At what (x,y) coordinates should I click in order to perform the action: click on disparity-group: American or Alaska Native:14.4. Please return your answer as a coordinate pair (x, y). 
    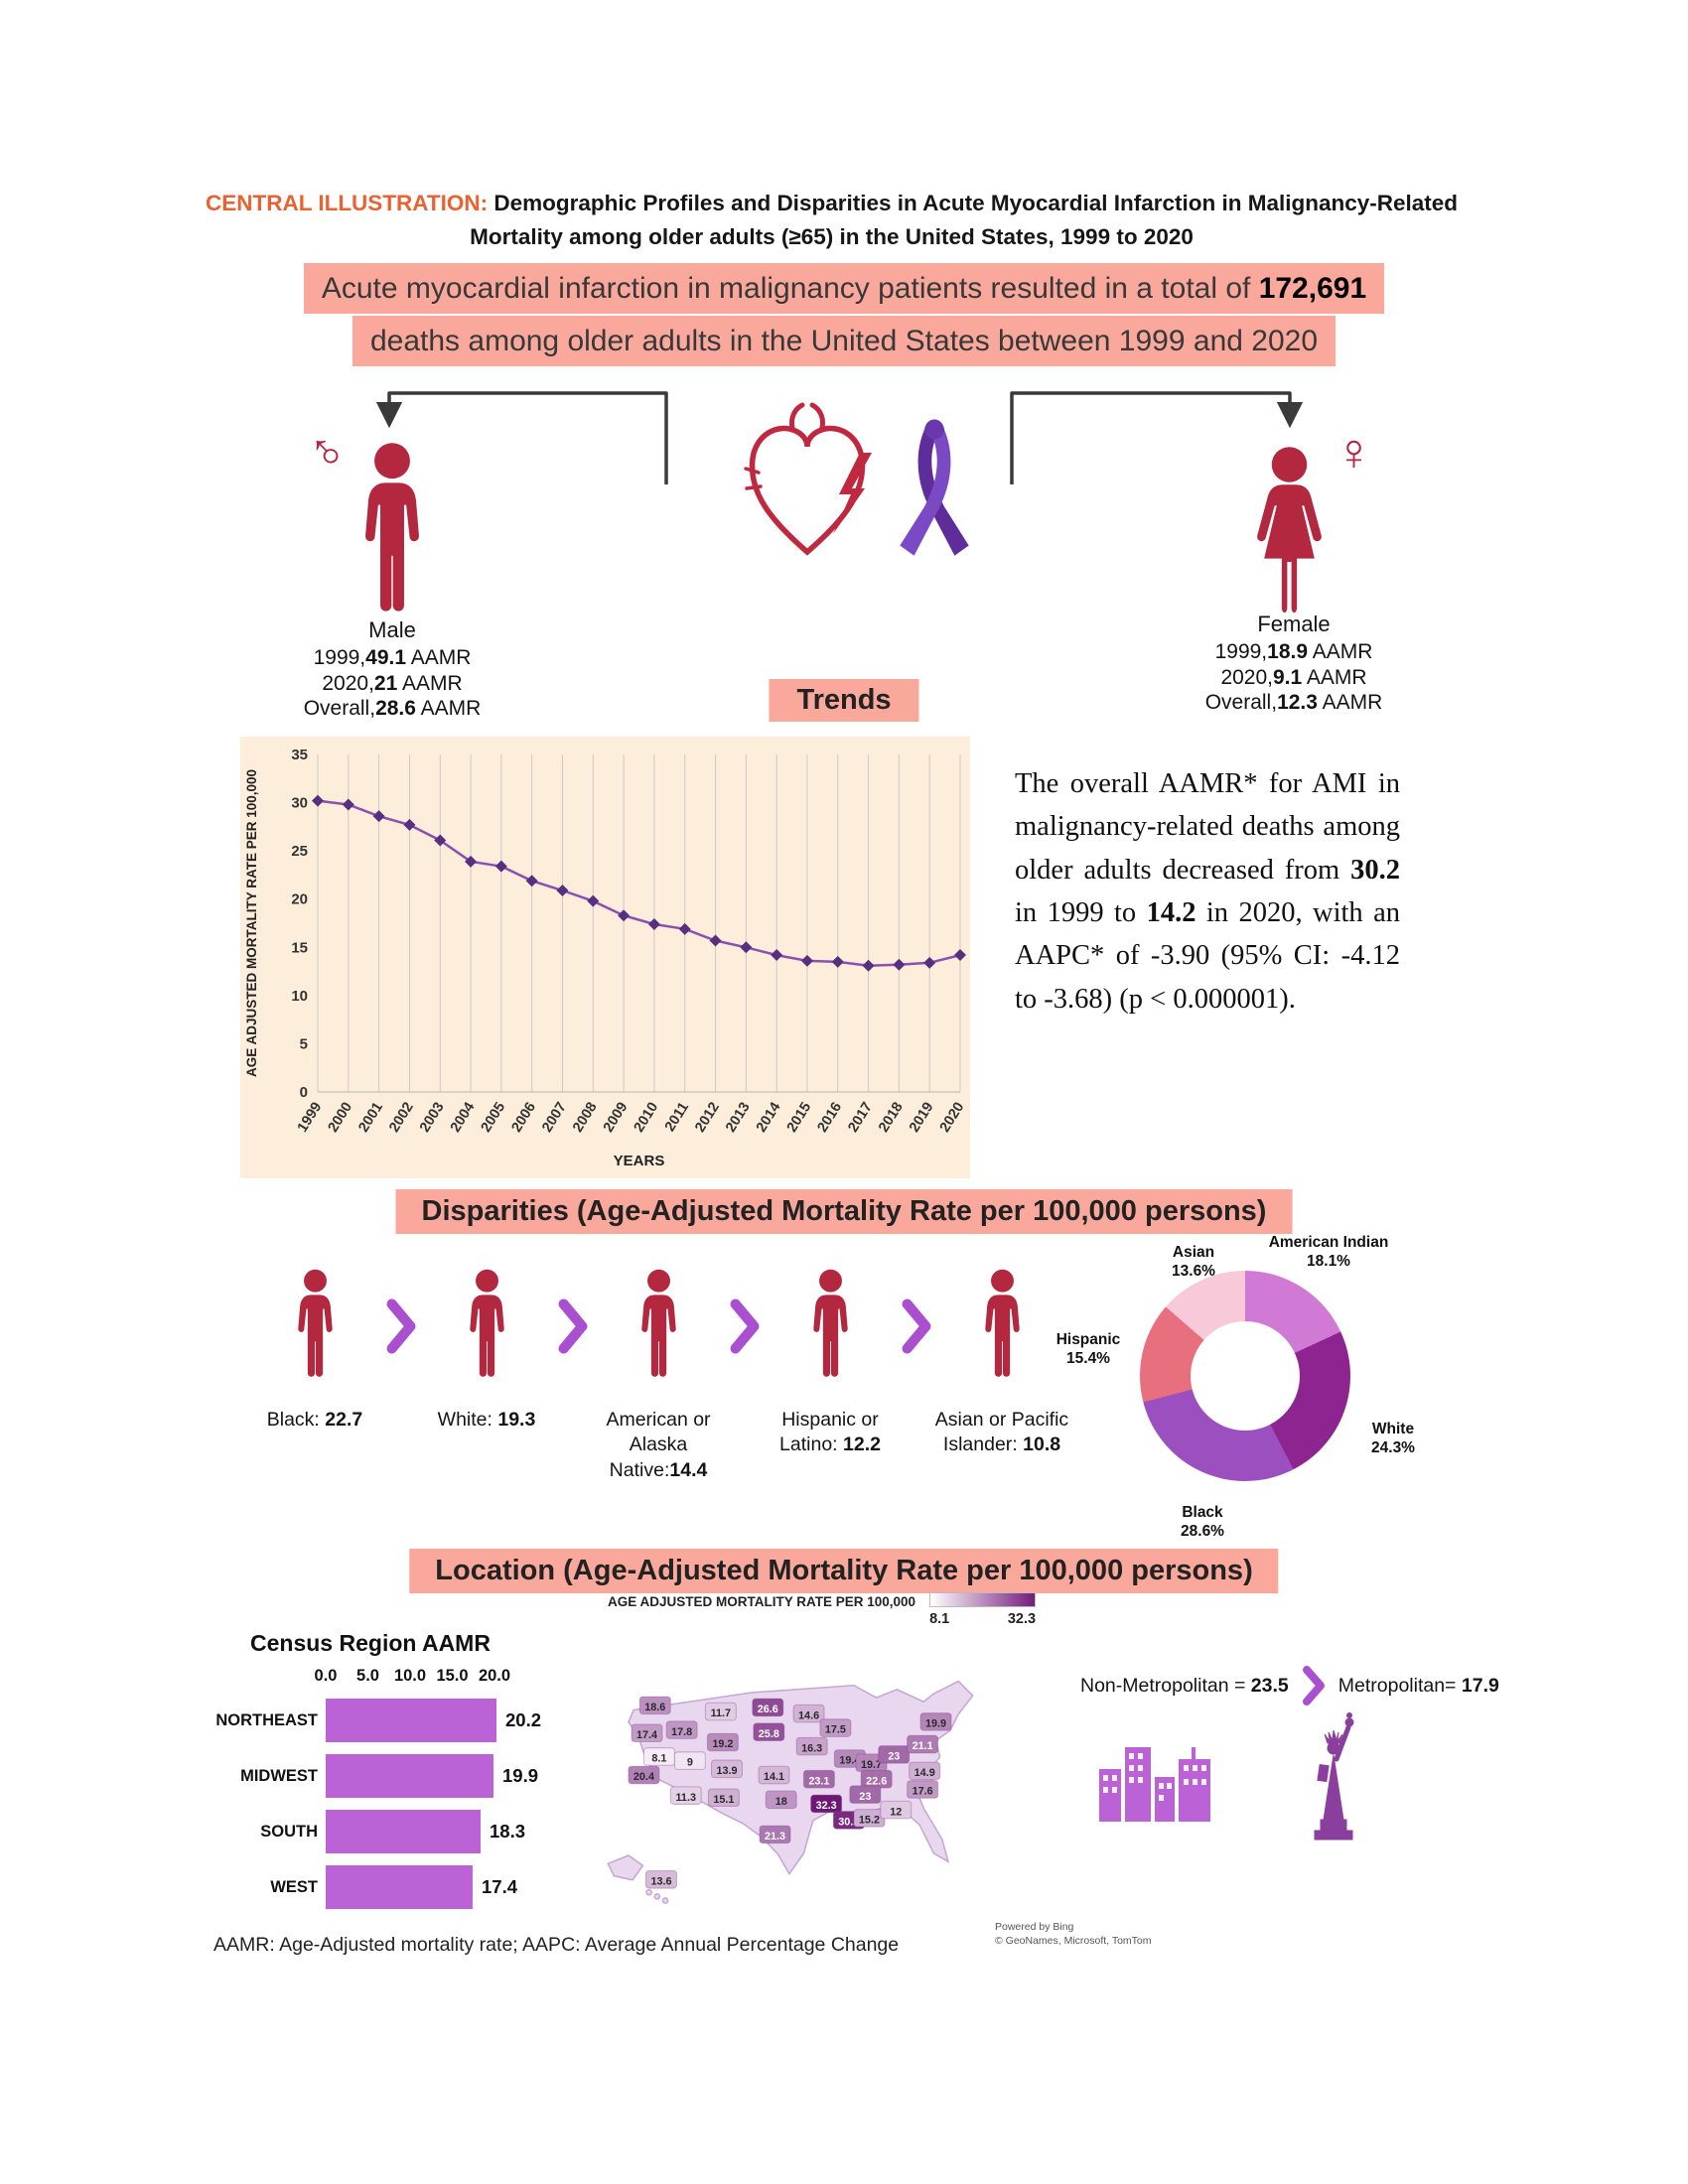
    Looking at the image, I should click on (658, 1375).